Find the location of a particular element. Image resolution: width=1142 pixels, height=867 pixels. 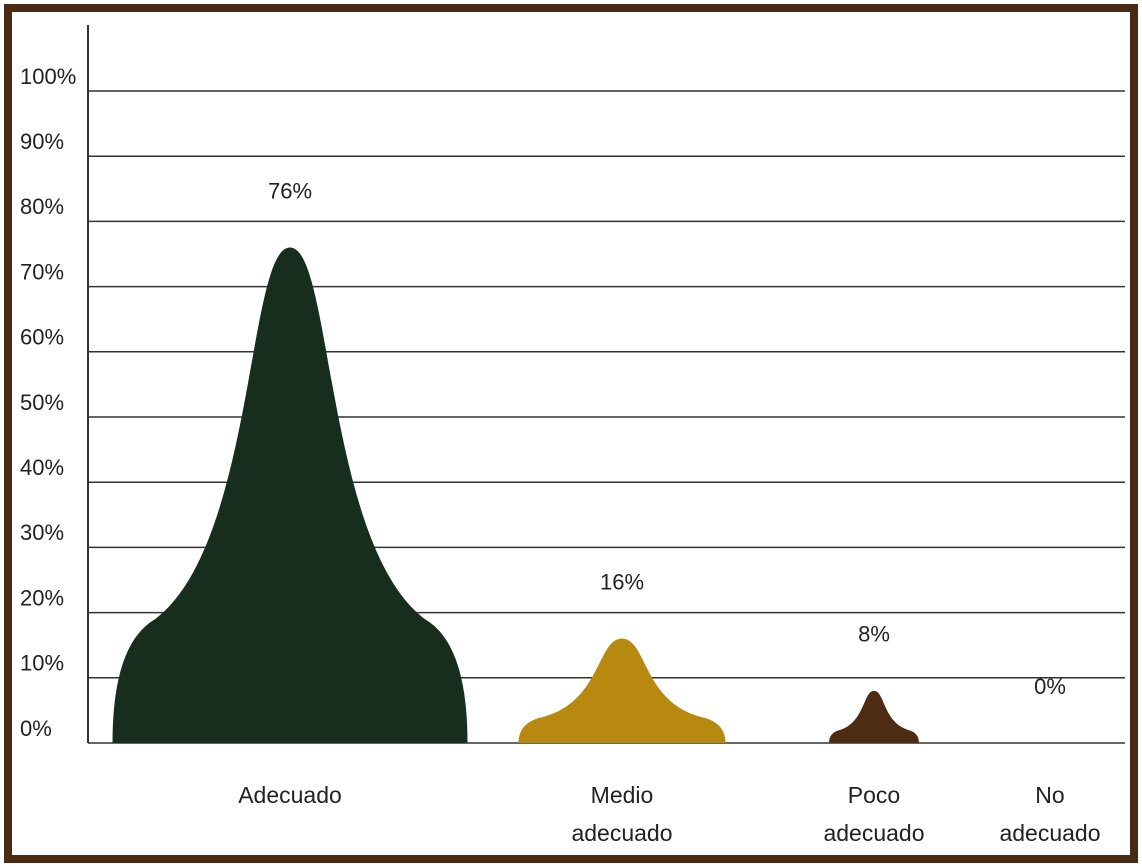

y-tick-label: 10% is located at coordinates (42, 663).